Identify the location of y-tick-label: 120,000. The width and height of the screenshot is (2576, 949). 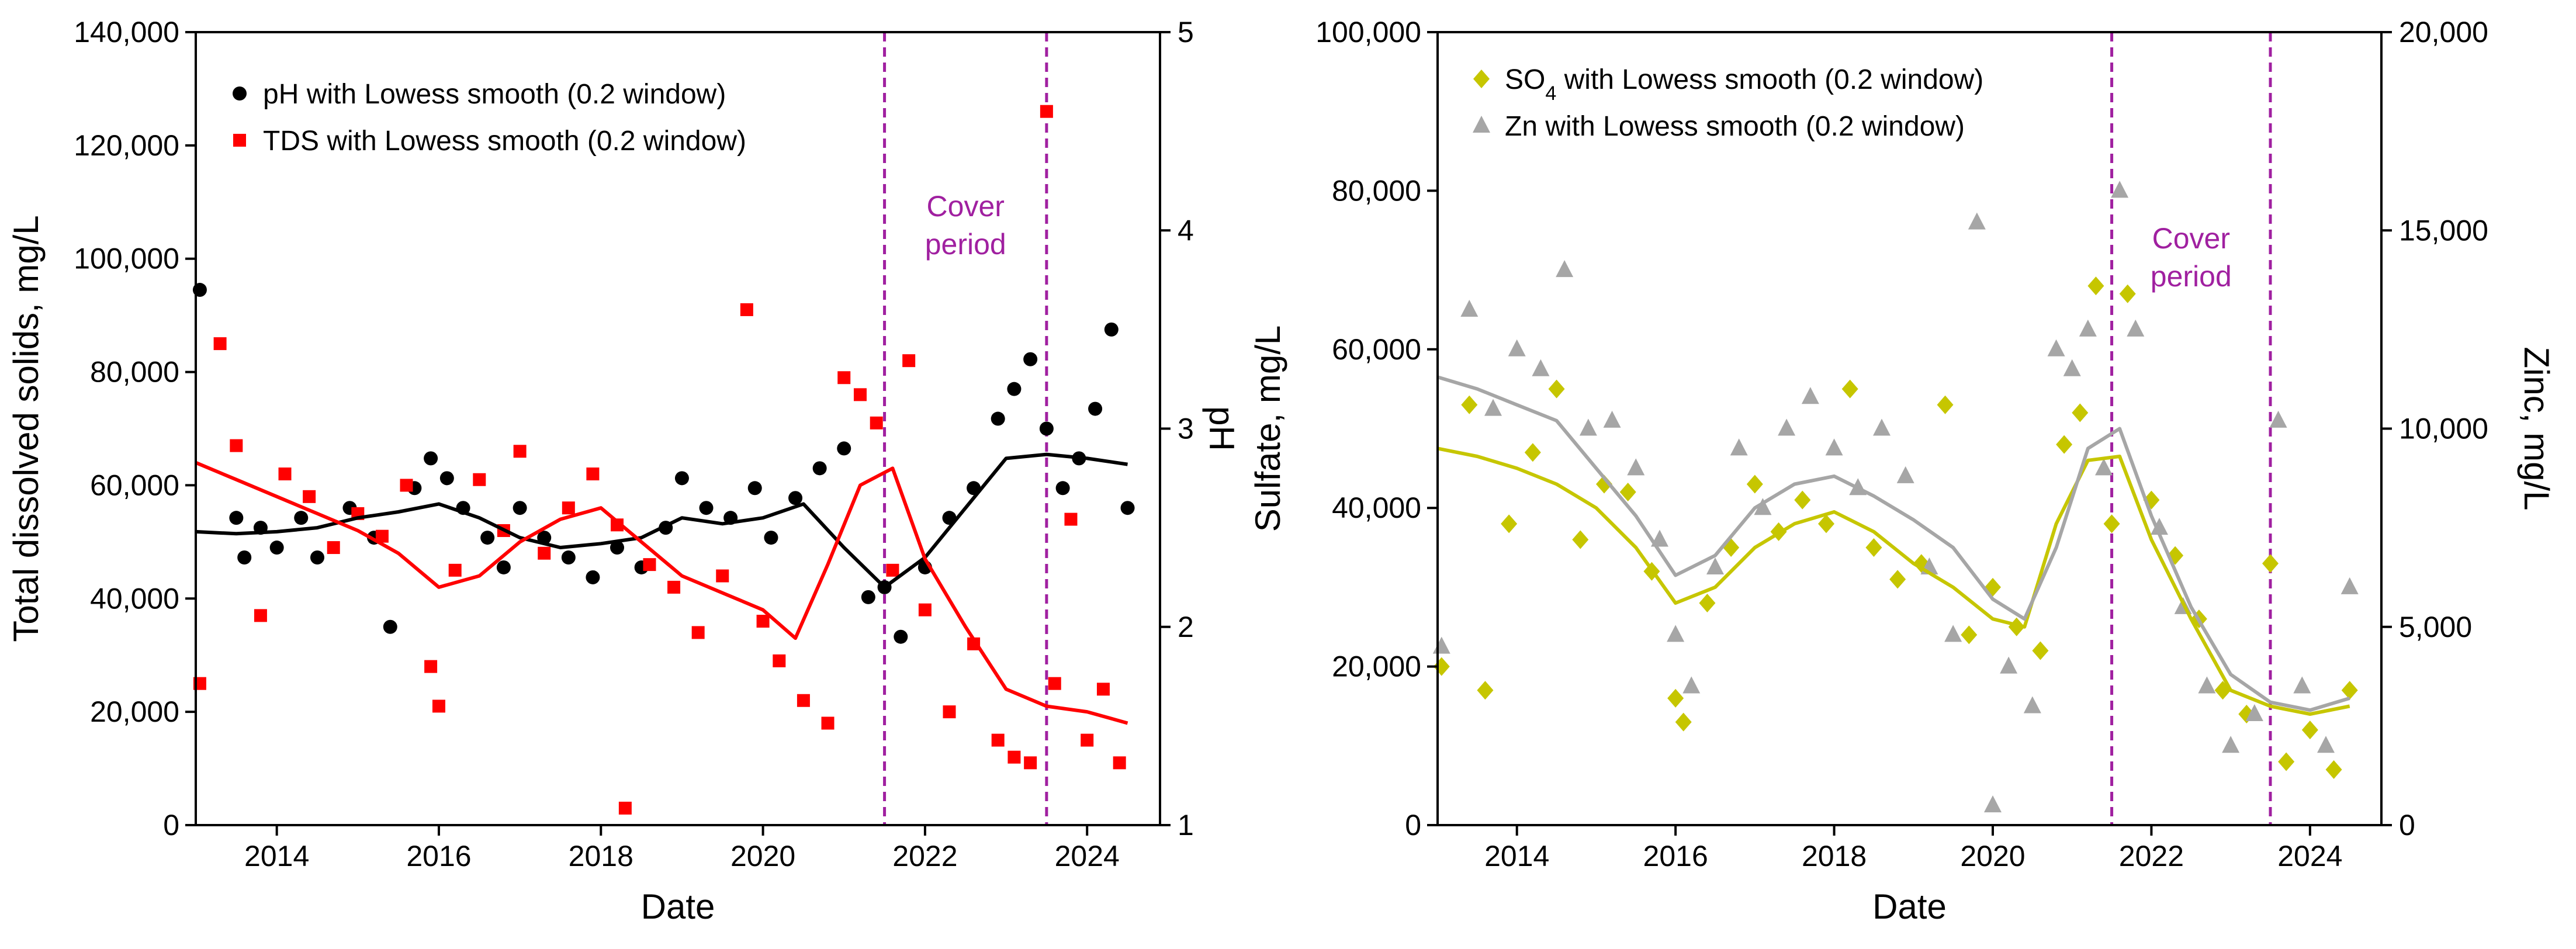
(127, 145).